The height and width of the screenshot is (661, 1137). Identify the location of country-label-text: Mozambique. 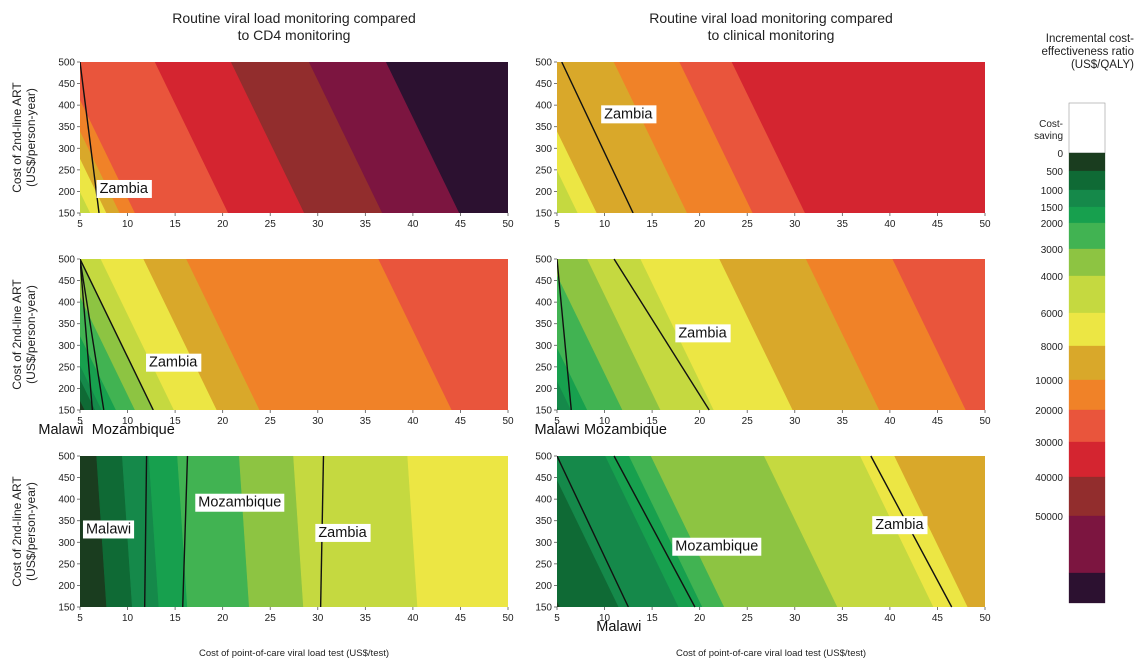
(133, 430).